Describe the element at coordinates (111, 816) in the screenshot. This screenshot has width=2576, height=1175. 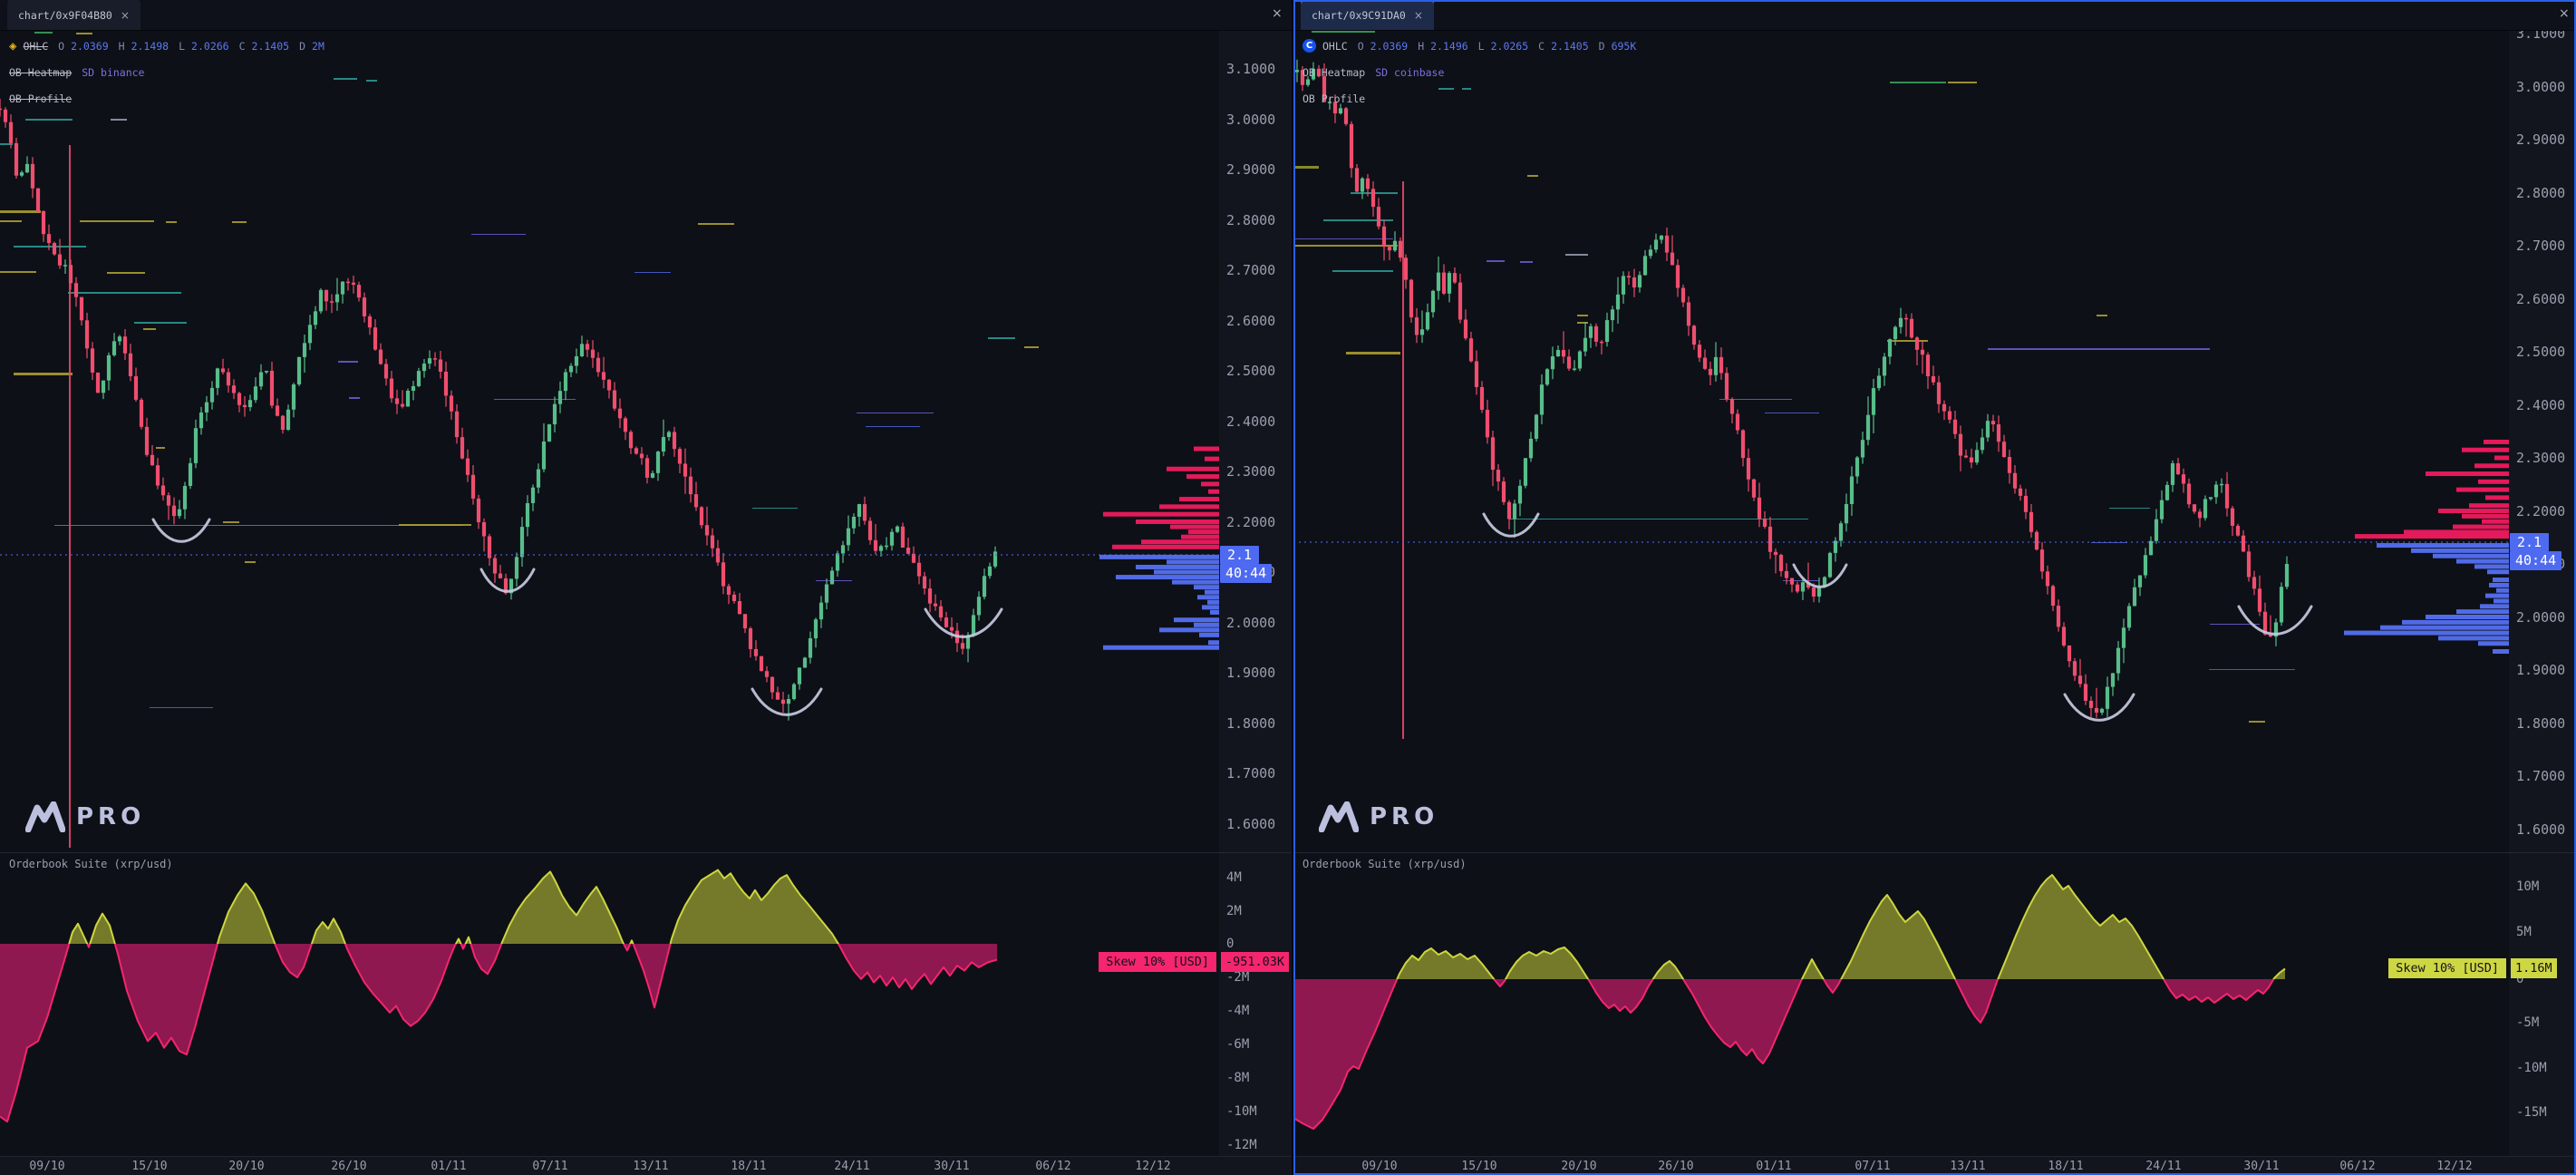
I see `logo-text: PRO` at that location.